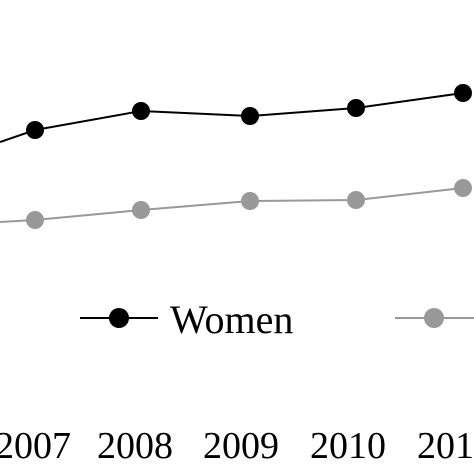 Image resolution: width=474 pixels, height=474 pixels. Describe the element at coordinates (231, 319) in the screenshot. I see `legend-women-label: Women` at that location.